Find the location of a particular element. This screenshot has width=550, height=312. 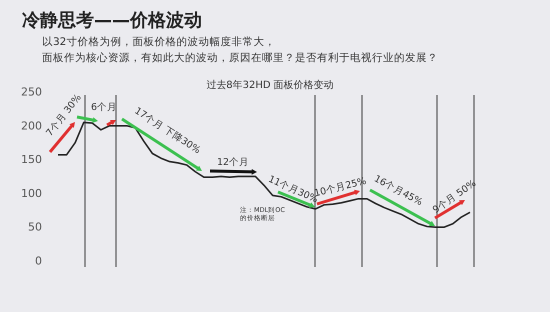

annotation: 17个月 下降30% is located at coordinates (167, 130).